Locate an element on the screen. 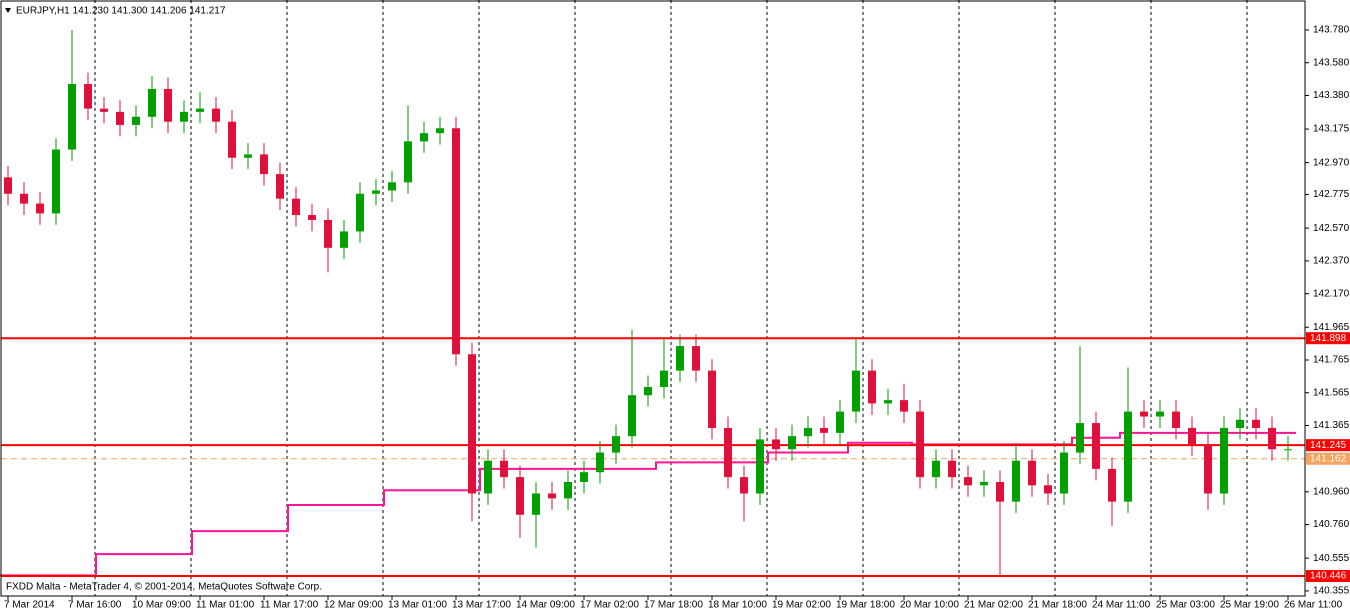 Image resolution: width=1350 pixels, height=613 pixels. price-level-label: 141.898 is located at coordinates (1328, 338).